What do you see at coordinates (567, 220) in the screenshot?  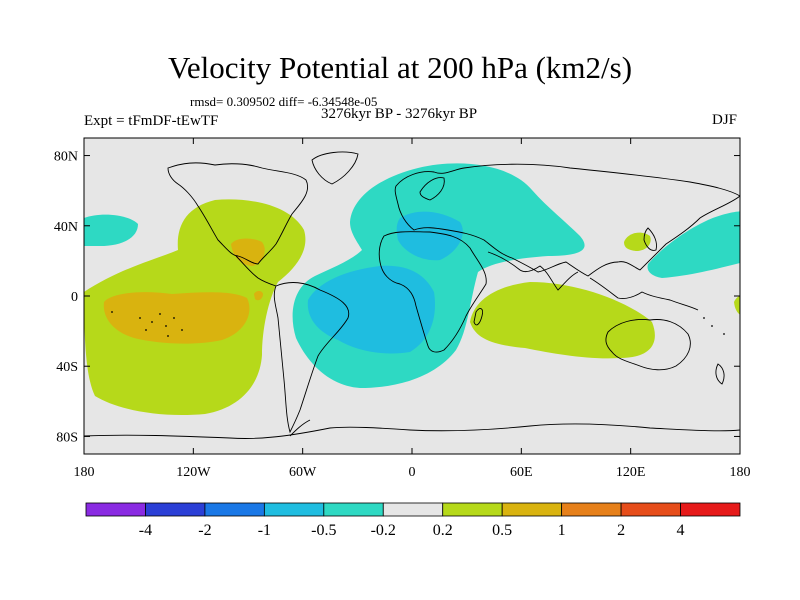 I see `coast-europe-asia` at bounding box center [567, 220].